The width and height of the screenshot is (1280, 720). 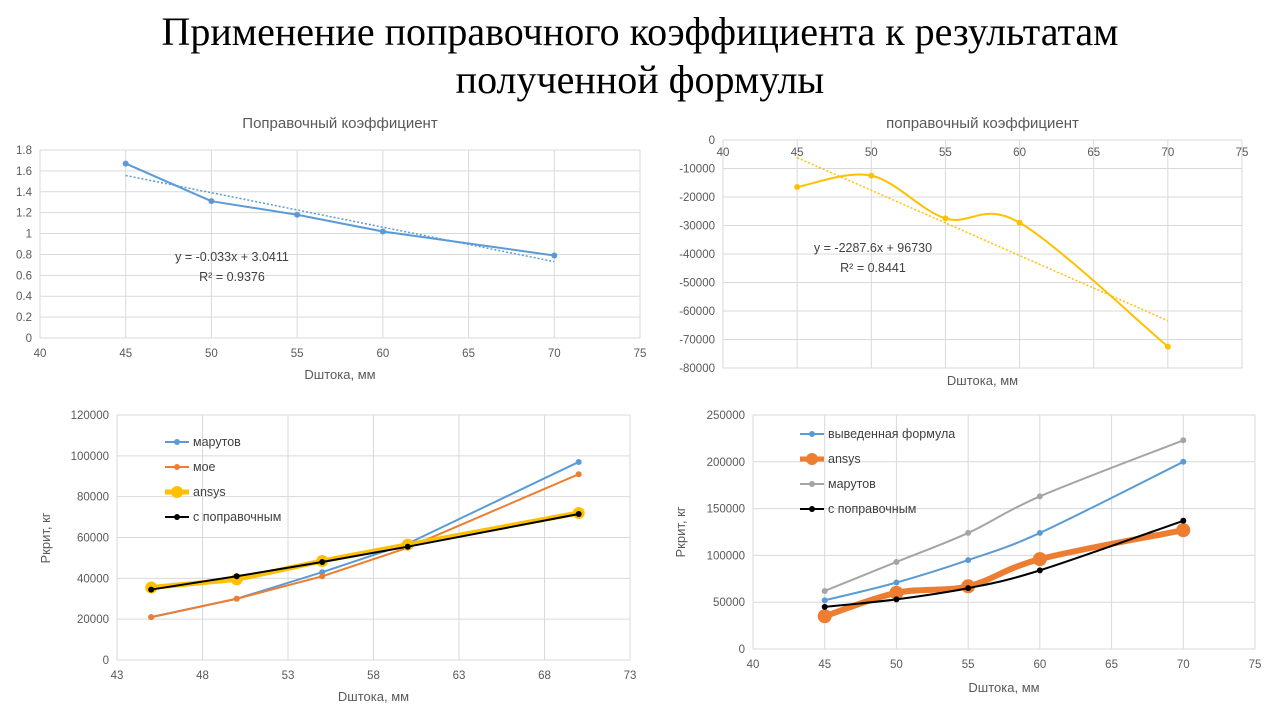 I want to click on trendline, so click(x=340, y=218).